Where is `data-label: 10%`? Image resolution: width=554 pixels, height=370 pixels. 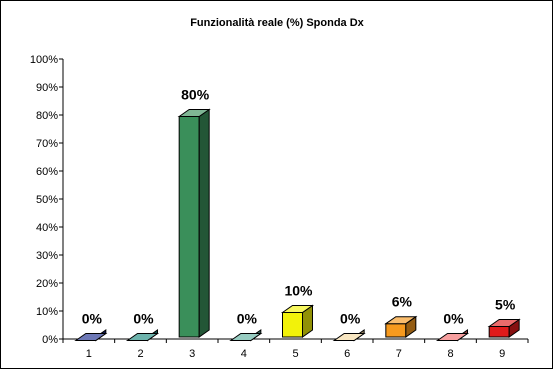
data-label: 10% is located at coordinates (298, 291).